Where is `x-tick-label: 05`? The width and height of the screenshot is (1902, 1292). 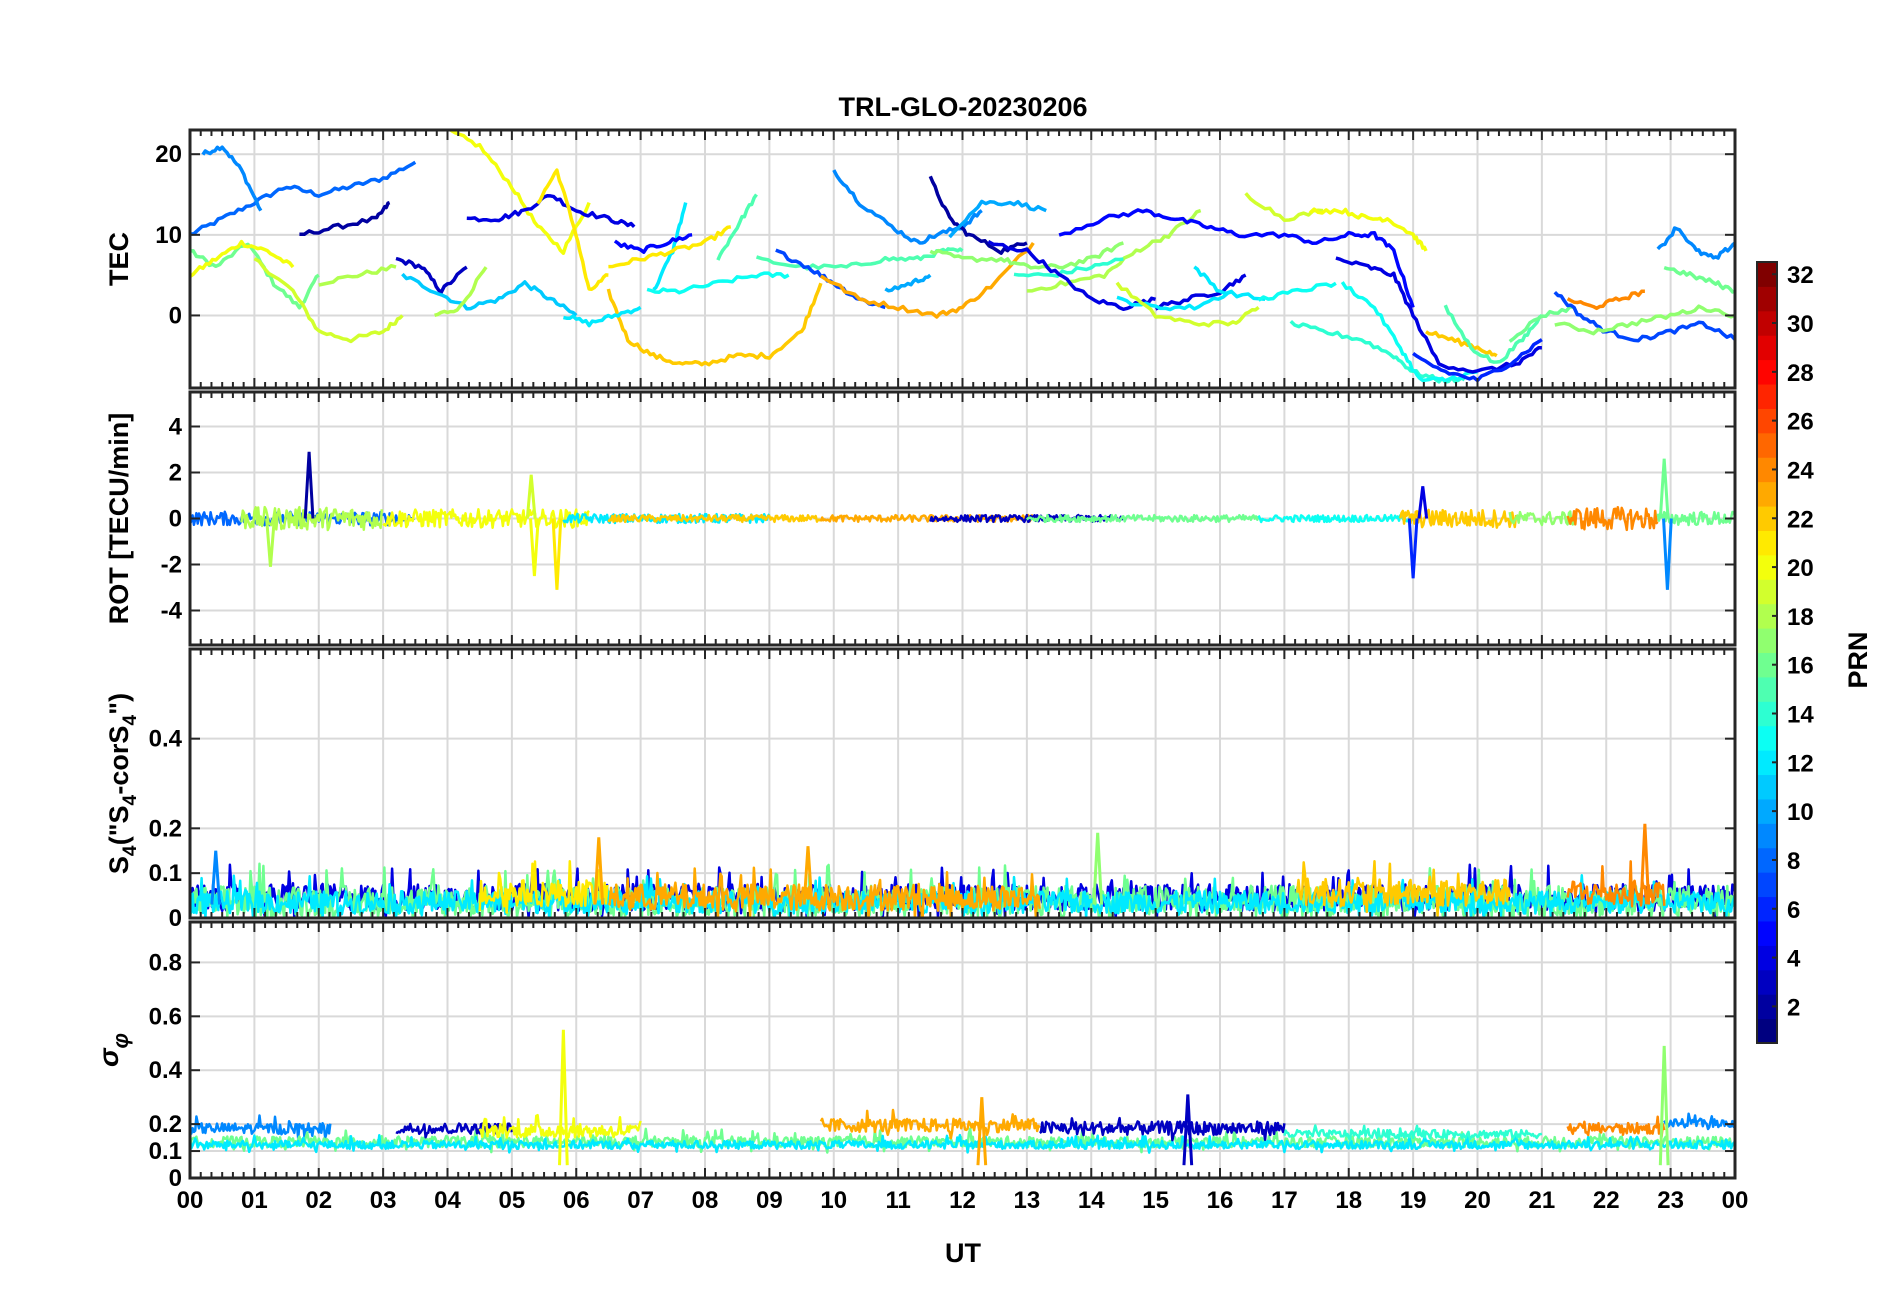 x-tick-label: 05 is located at coordinates (512, 1200).